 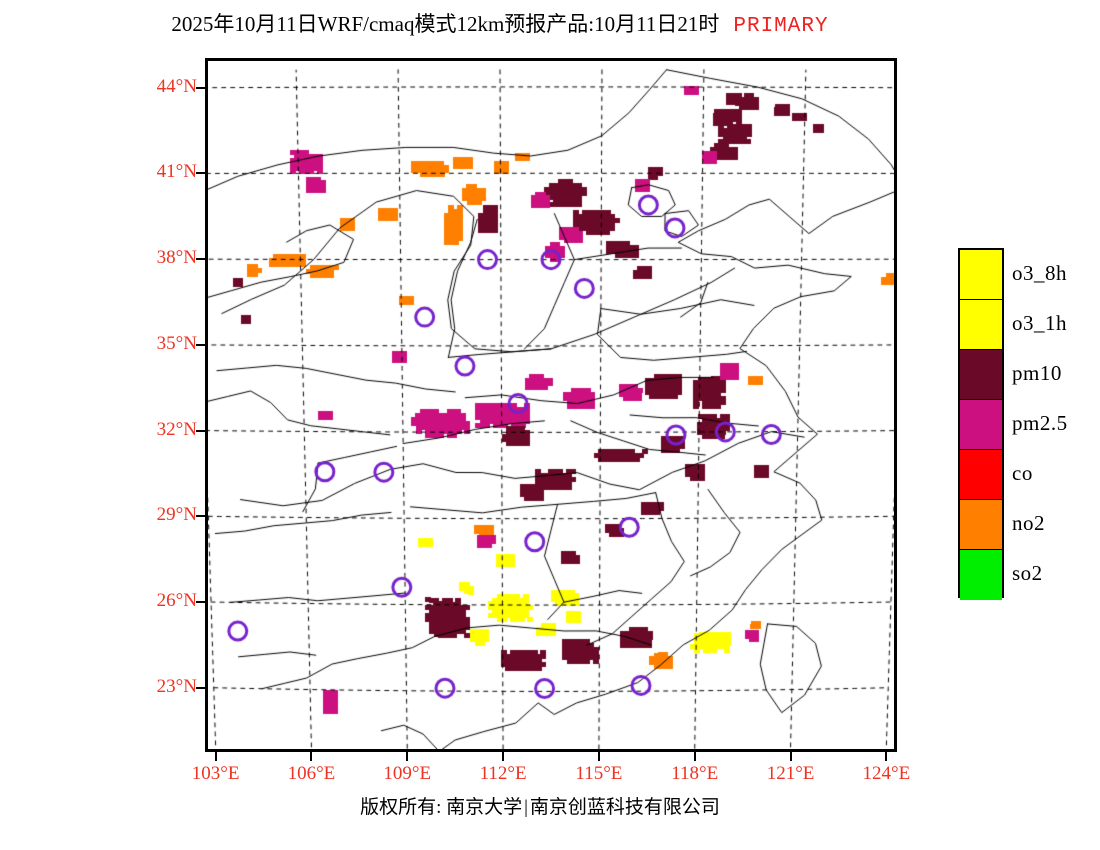 What do you see at coordinates (176, 343) in the screenshot?
I see `y-axis-tick-label: 35°N` at bounding box center [176, 343].